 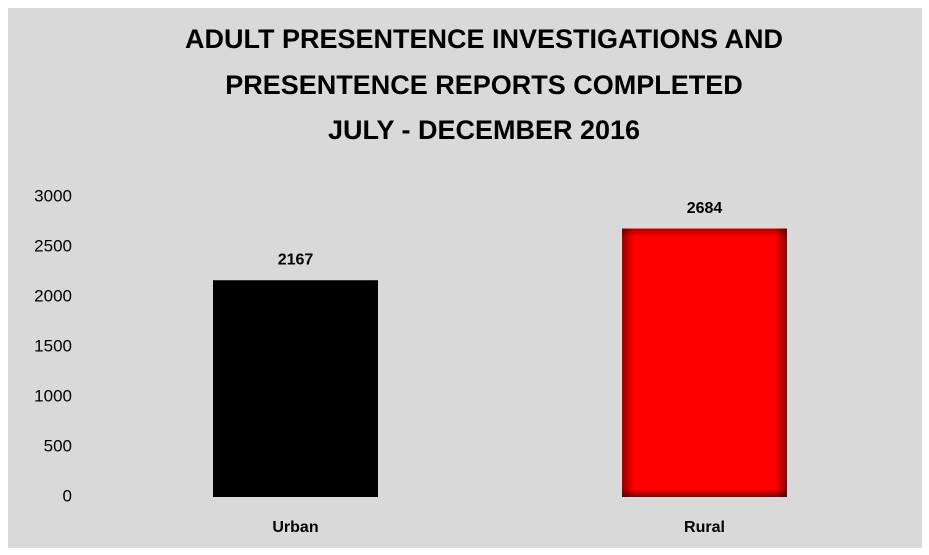 What do you see at coordinates (58, 445) in the screenshot?
I see `y-tick-label: 500` at bounding box center [58, 445].